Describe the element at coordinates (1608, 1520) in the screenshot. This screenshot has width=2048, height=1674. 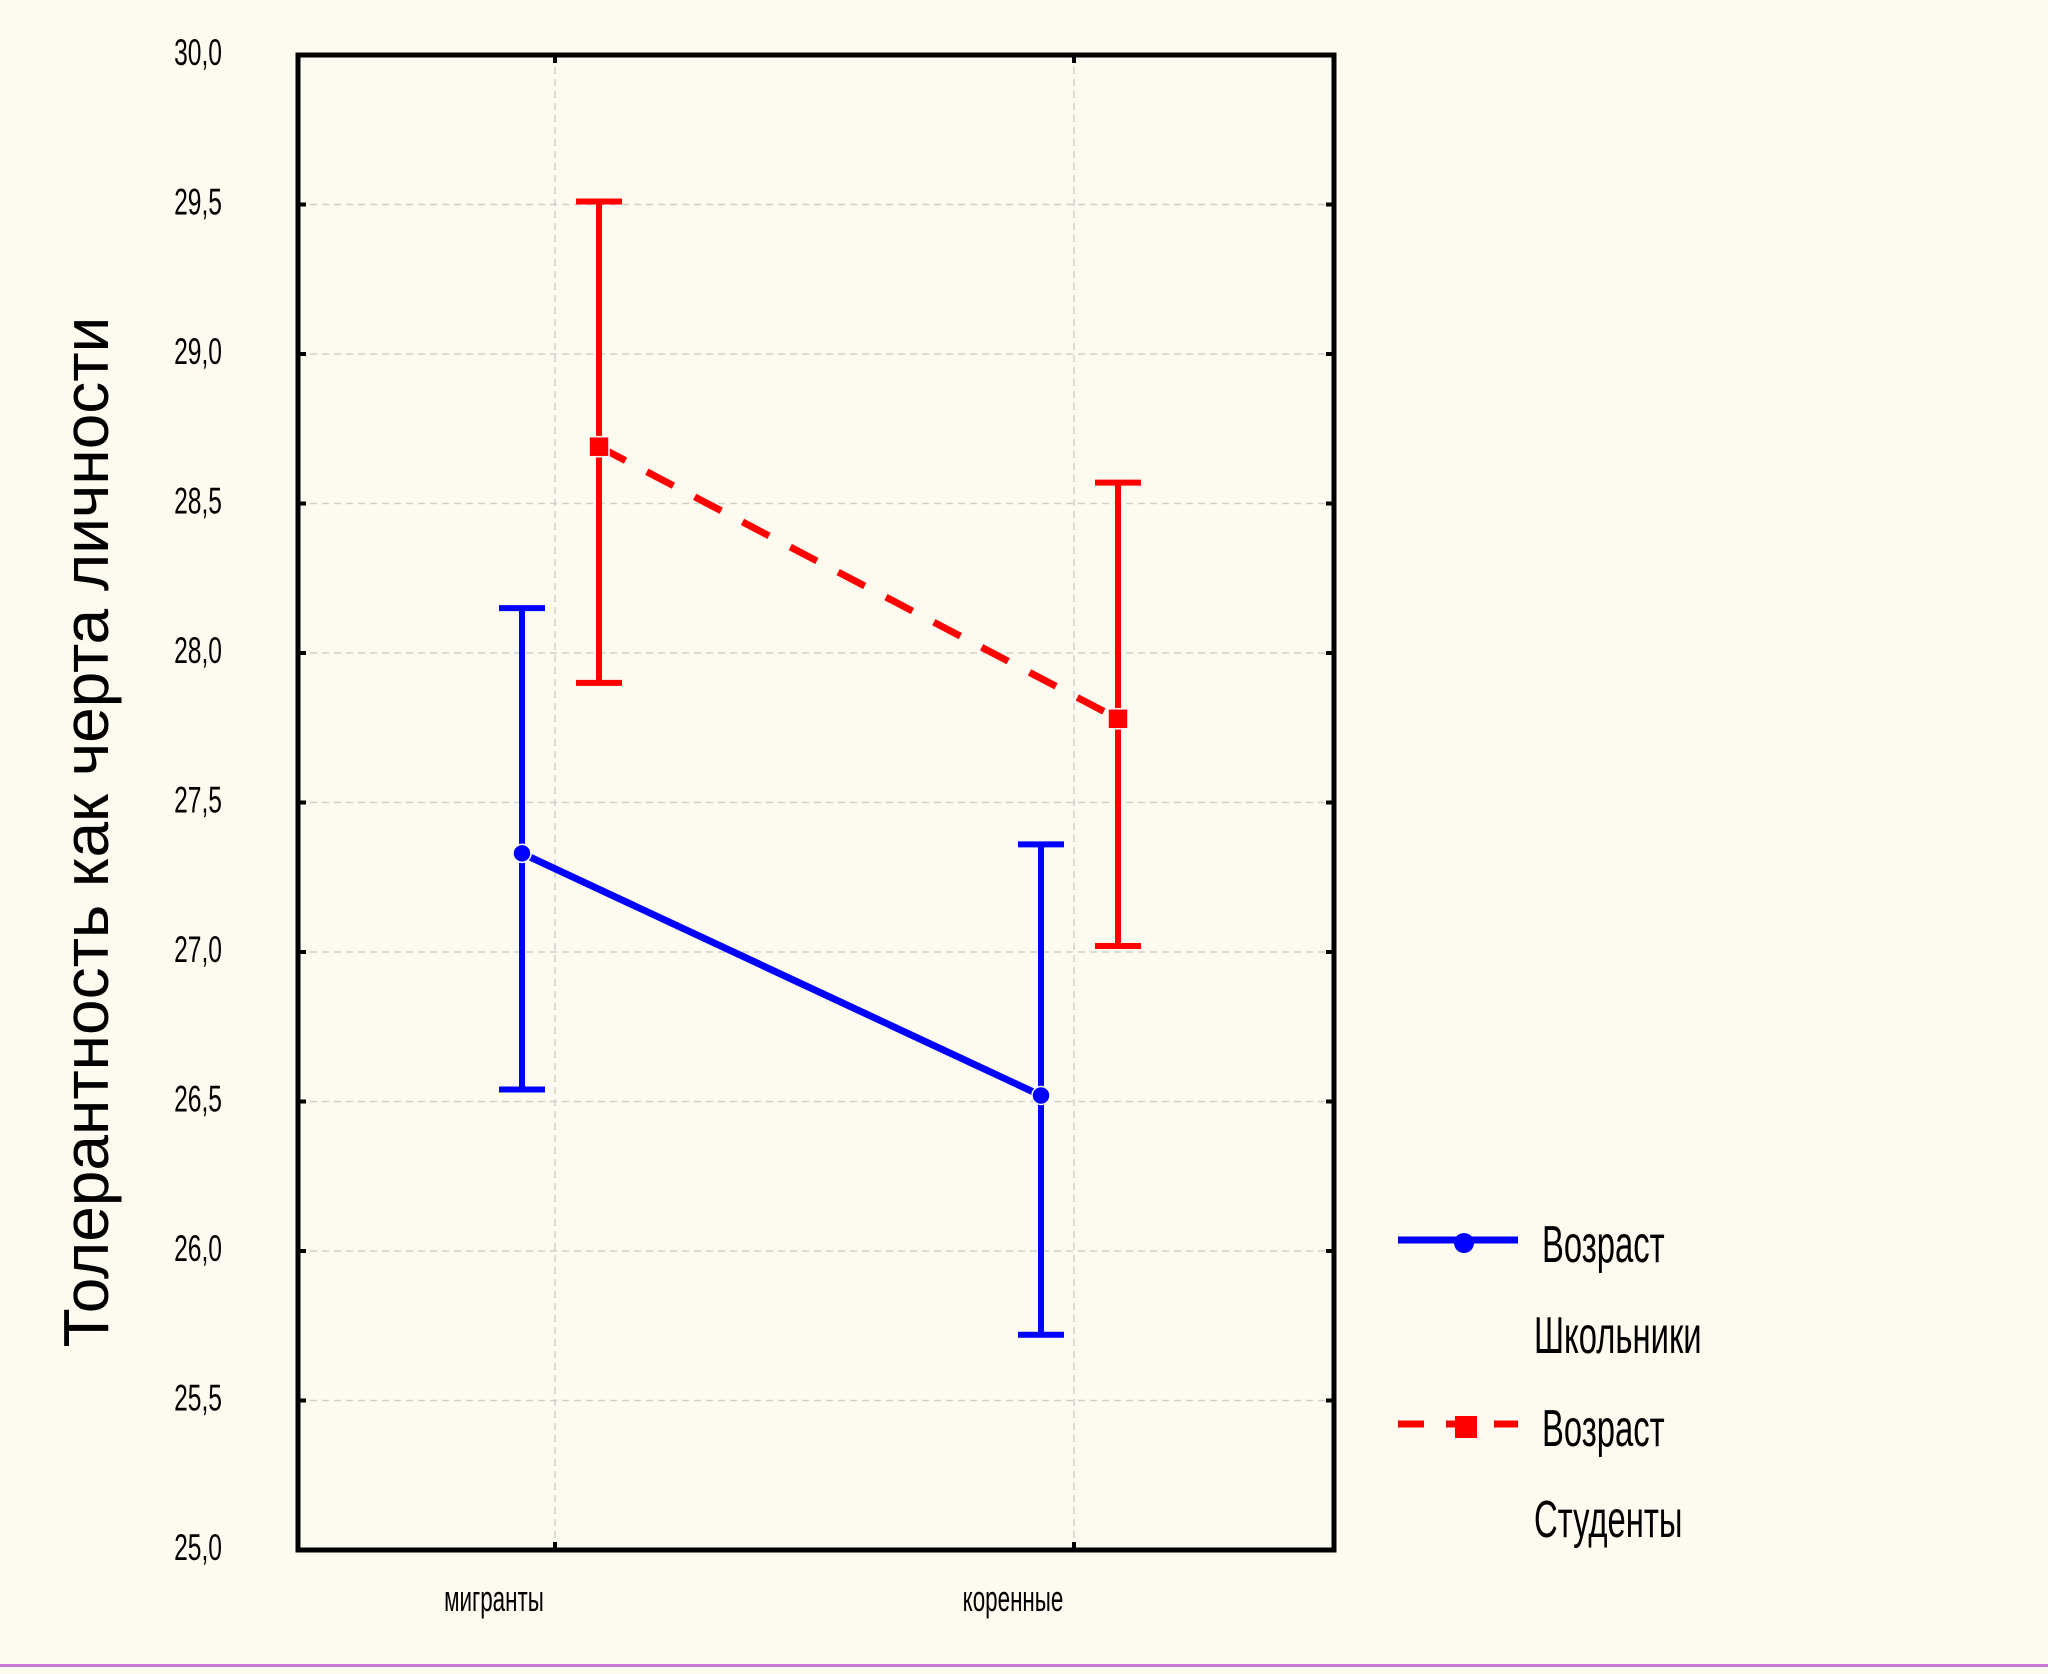
I see `legend-series-name: Студенты` at that location.